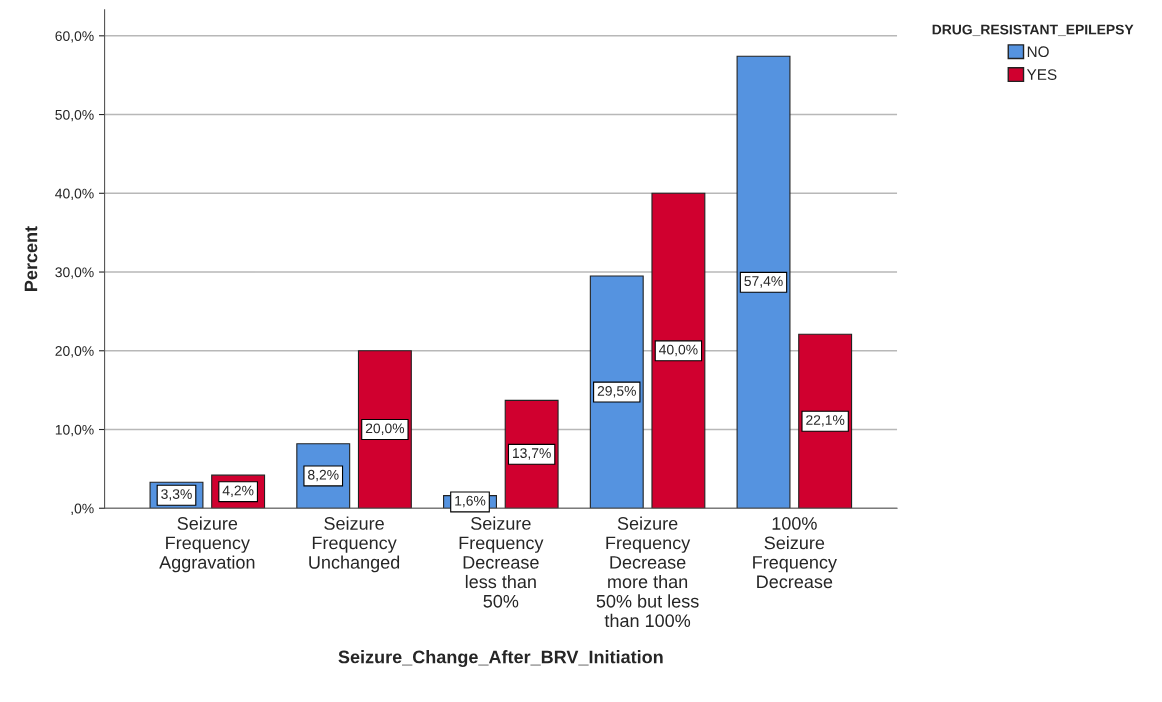  Describe the element at coordinates (1038, 52) in the screenshot. I see `legend-label: NO` at that location.